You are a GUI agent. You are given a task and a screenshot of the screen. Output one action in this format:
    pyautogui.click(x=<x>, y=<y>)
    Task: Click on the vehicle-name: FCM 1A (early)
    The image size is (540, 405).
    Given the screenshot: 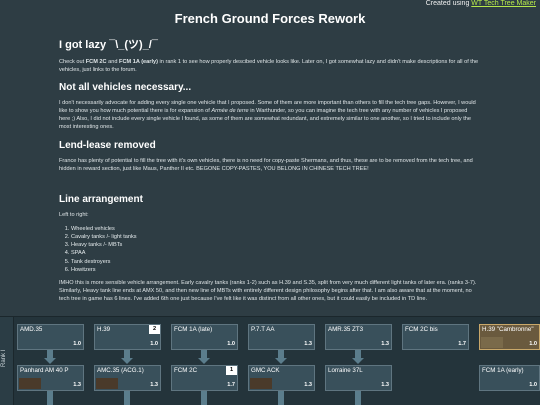 What is the action you would take?
    pyautogui.click(x=503, y=370)
    